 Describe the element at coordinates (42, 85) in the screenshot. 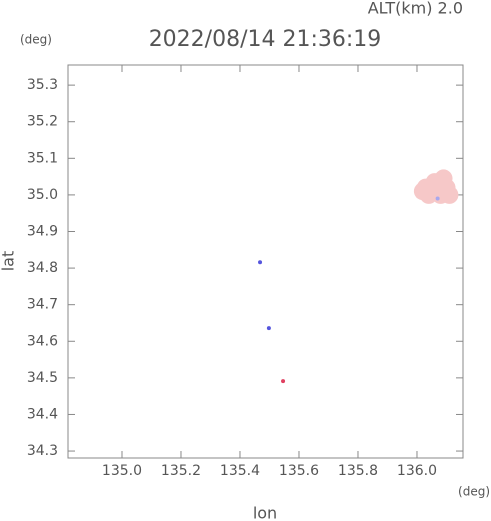

I see `y-tick-label: 35.3` at that location.